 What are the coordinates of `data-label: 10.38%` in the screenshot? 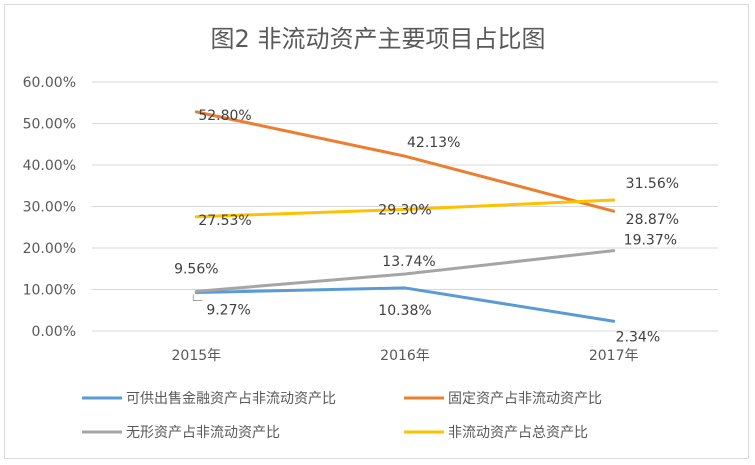 It's located at (404, 311).